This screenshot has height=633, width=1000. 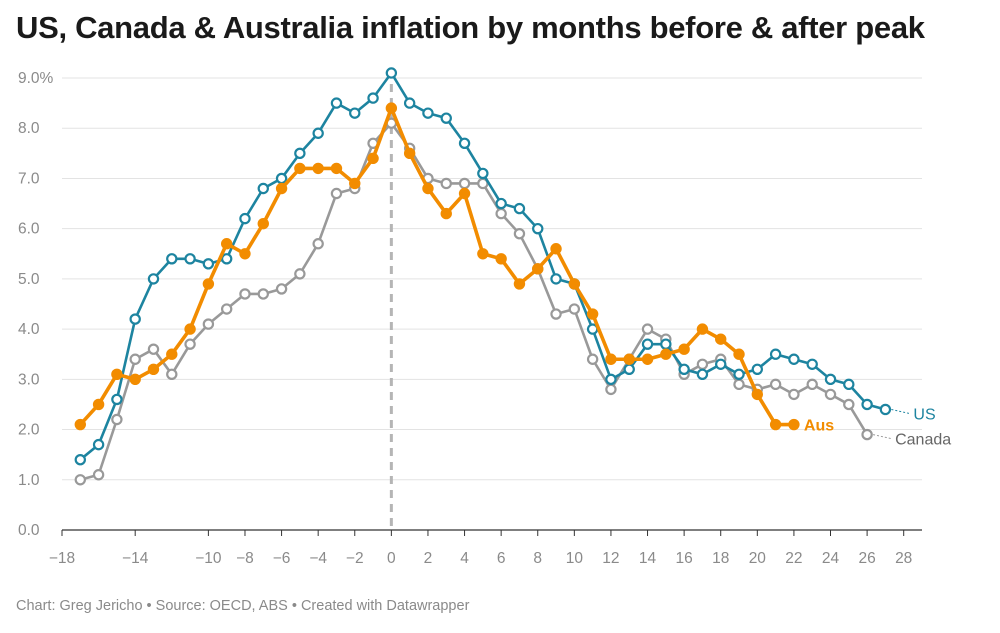 I want to click on x-tick-label: −10, so click(x=208, y=558).